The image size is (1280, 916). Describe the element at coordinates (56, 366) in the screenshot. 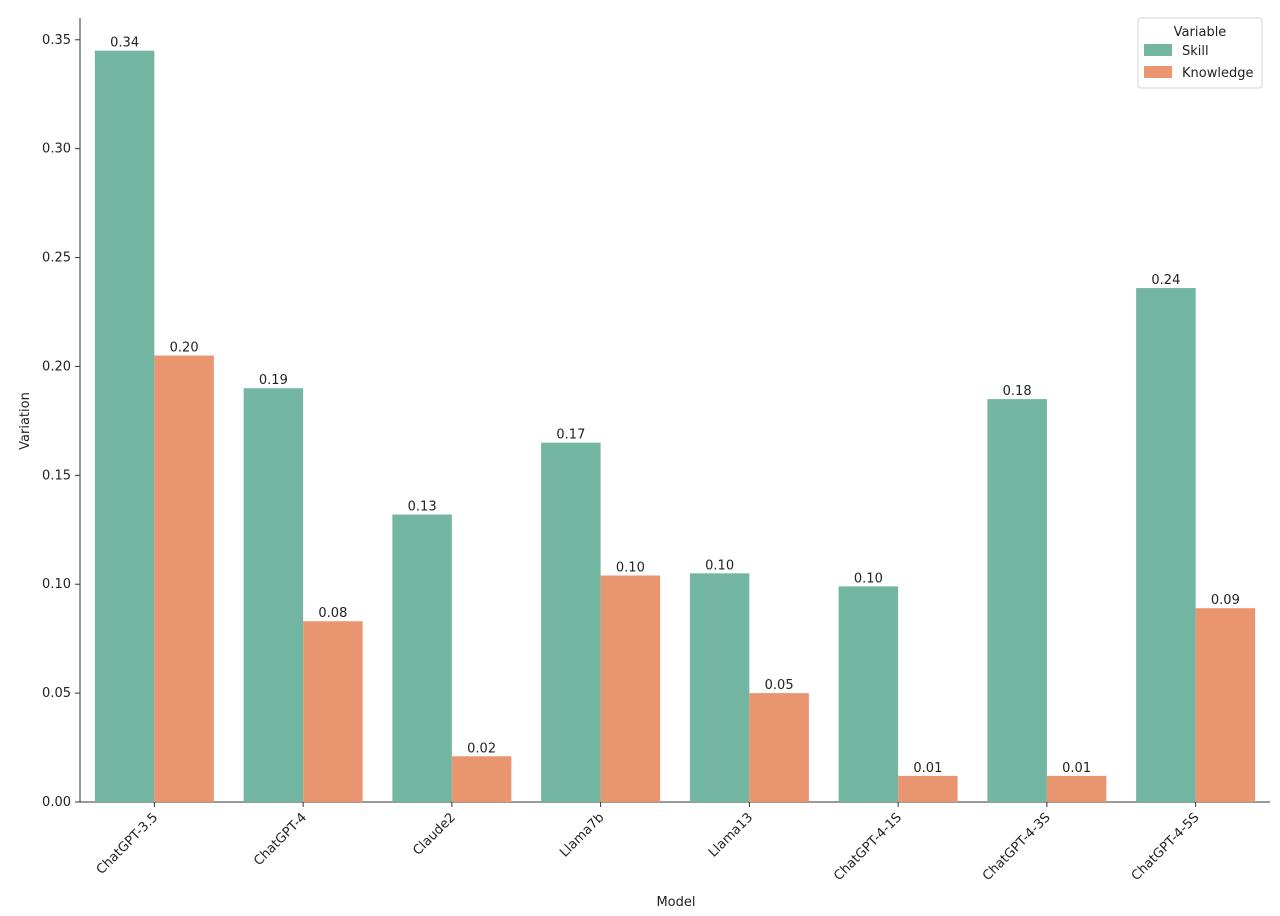

I see `y-tick-label: 0.20` at that location.